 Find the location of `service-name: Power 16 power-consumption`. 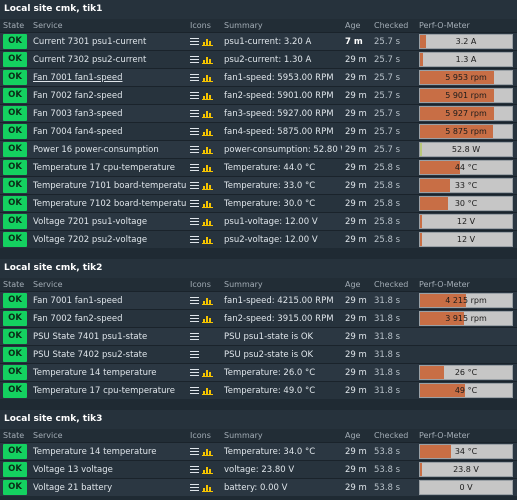

service-name: Power 16 power-consumption is located at coordinates (96, 149).